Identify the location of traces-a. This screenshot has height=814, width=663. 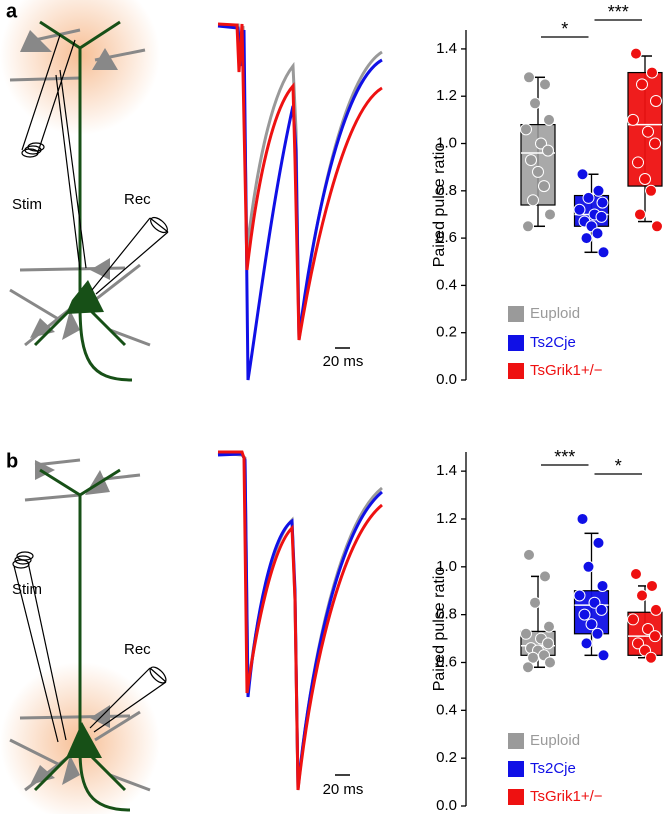
(300, 201).